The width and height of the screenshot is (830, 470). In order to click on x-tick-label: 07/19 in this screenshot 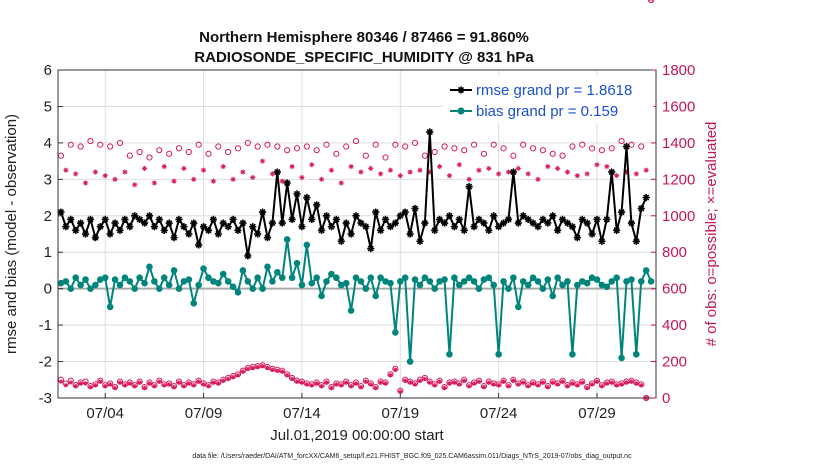, I will do `click(401, 413)`.